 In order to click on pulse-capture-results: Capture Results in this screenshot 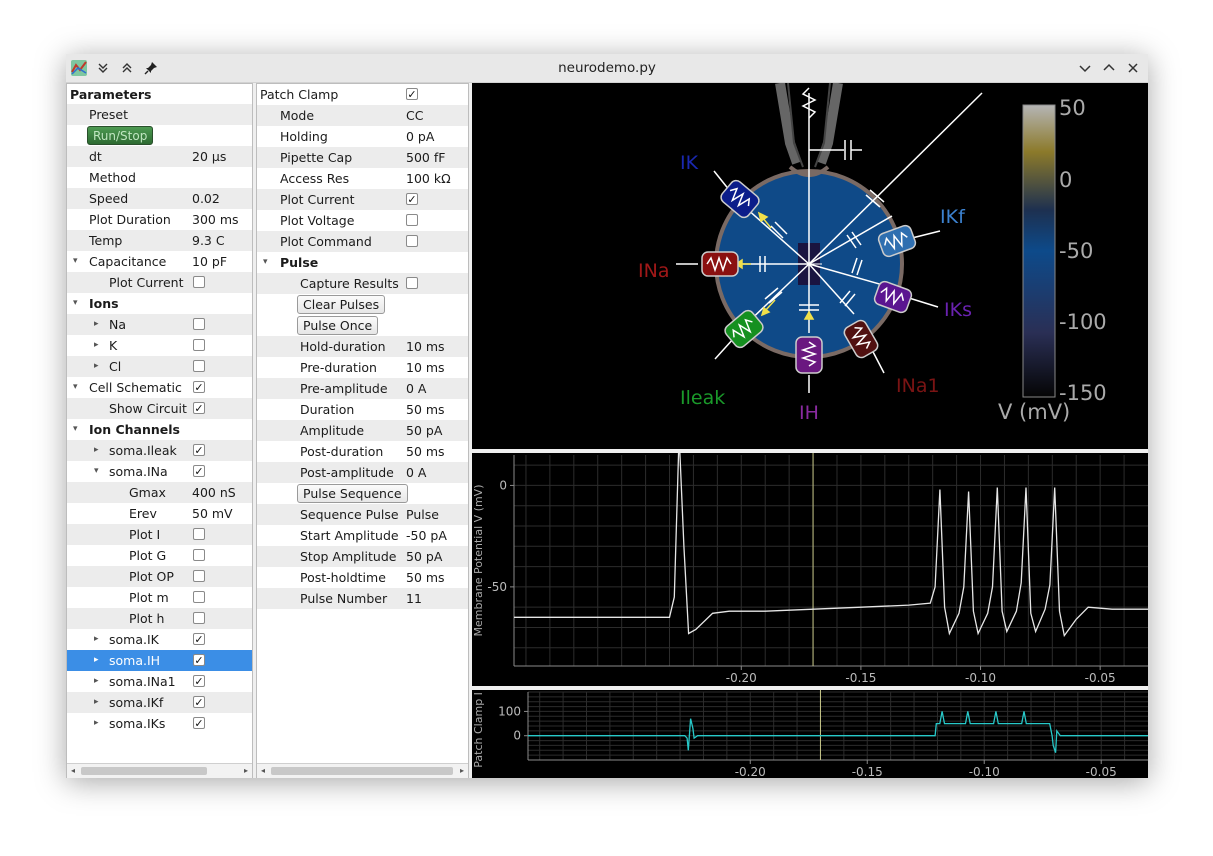, I will do `click(362, 283)`.